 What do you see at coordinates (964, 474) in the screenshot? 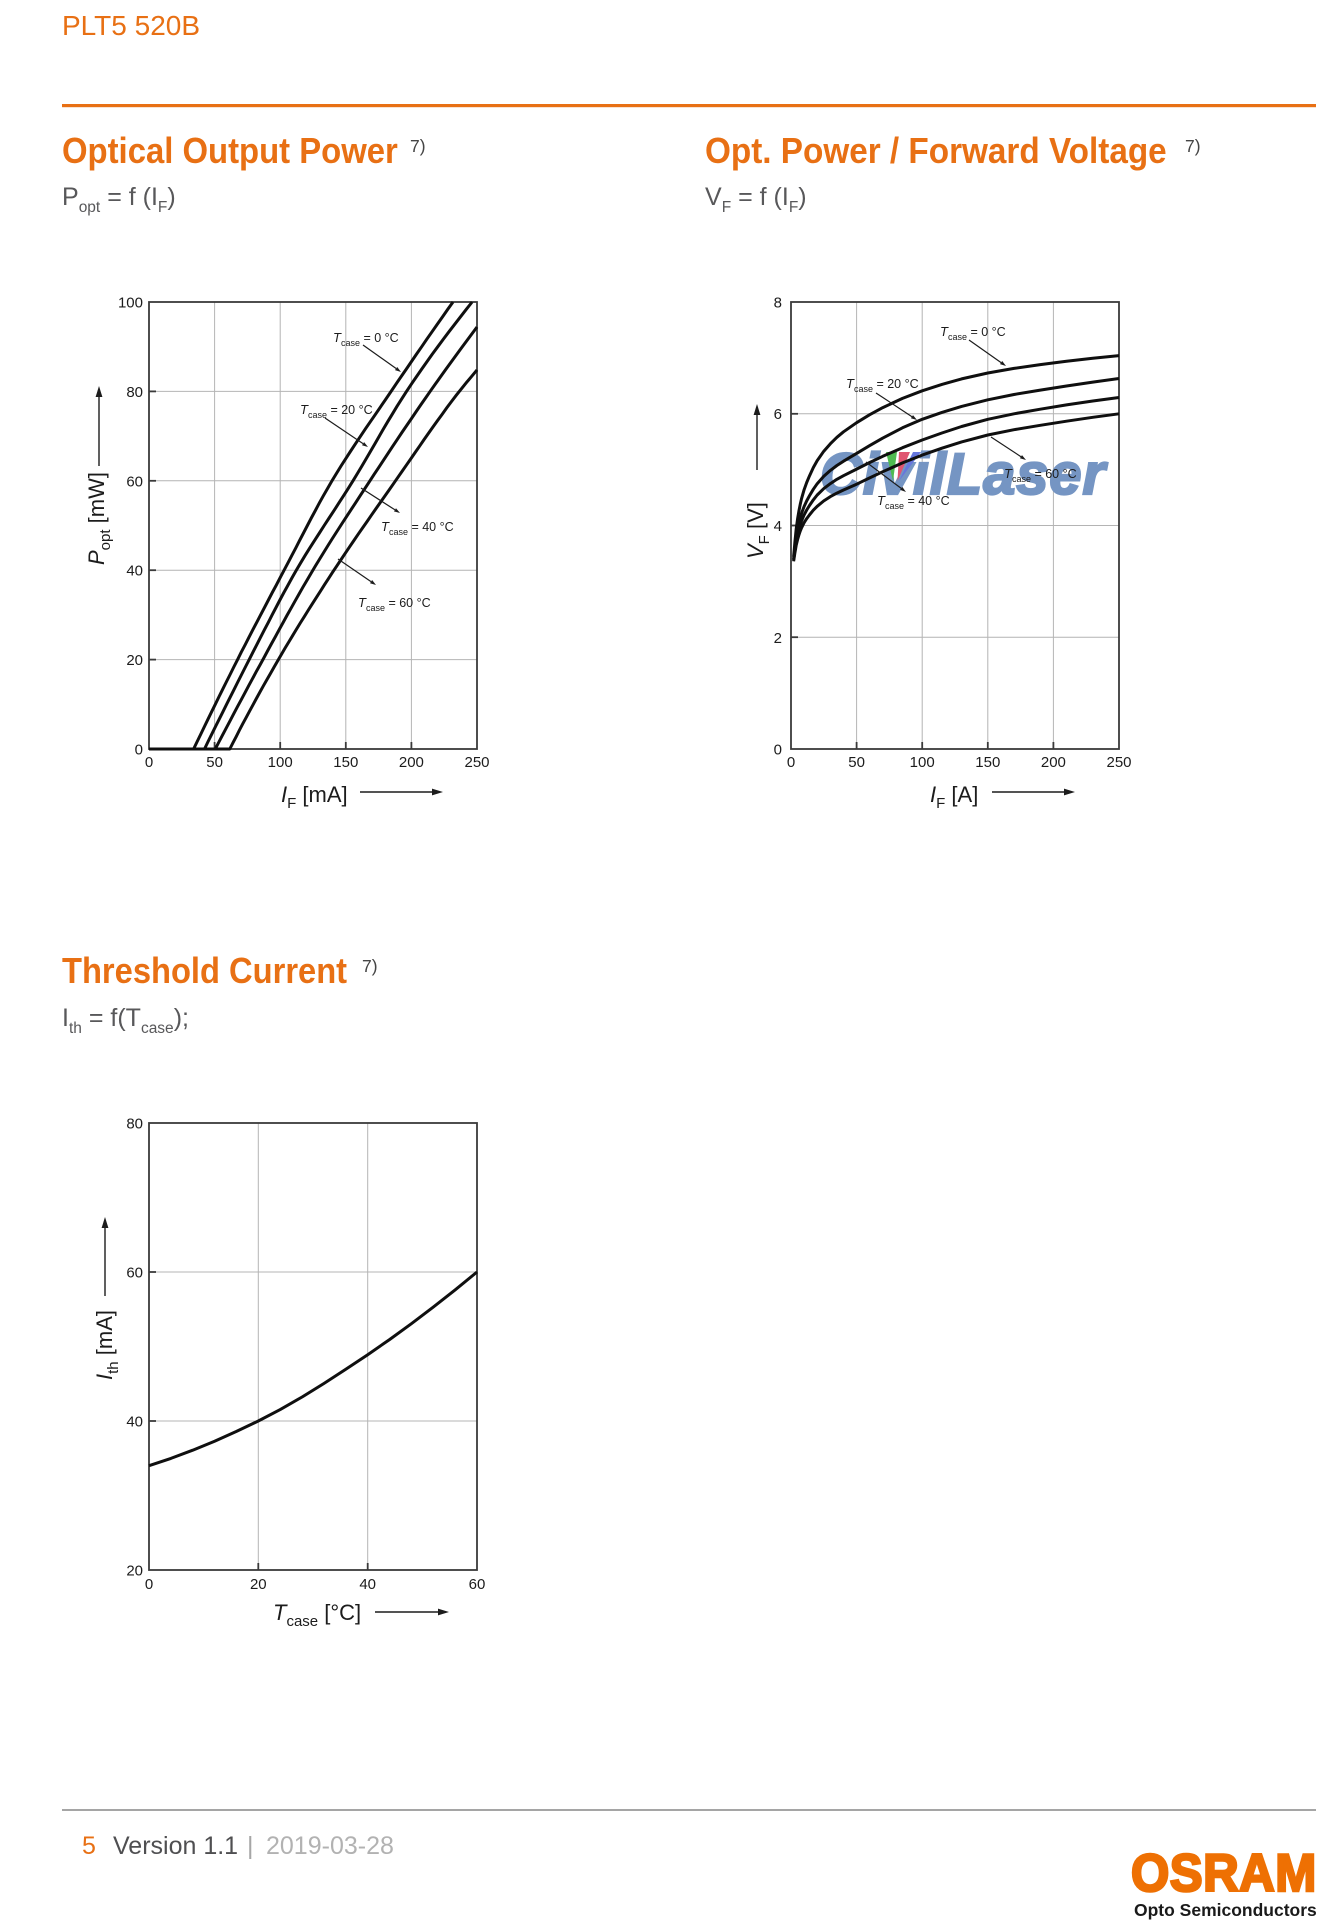
I see `svg-text: CivilLaser` at bounding box center [964, 474].